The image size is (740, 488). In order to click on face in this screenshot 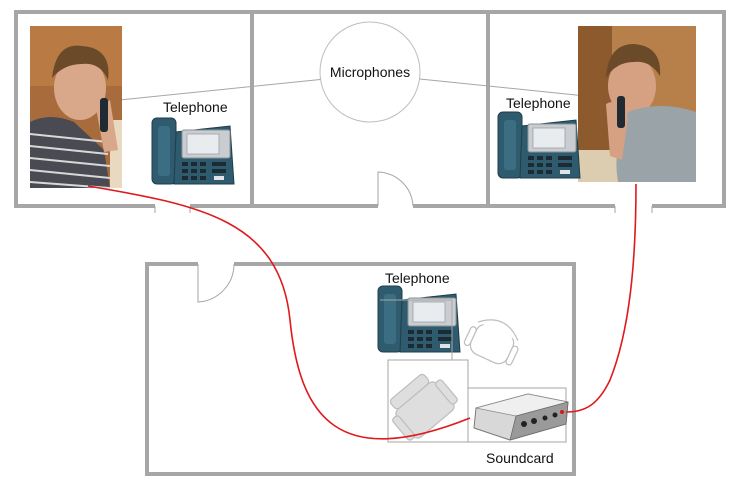, I will do `click(80, 88)`.